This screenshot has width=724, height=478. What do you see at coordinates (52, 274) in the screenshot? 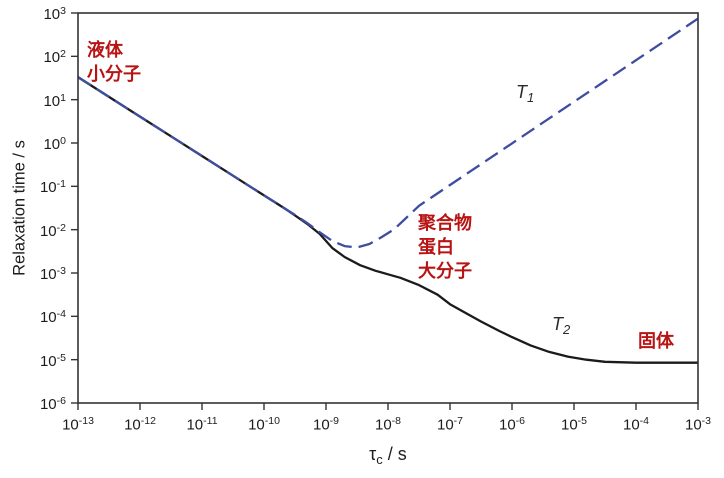
I see `y-tick-label: 10⁻³` at bounding box center [52, 274].